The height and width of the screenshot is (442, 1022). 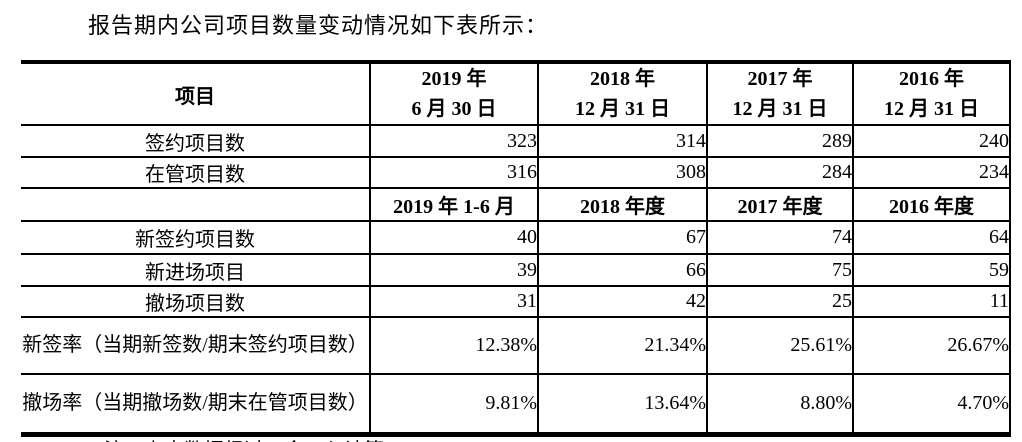 What do you see at coordinates (622, 345) in the screenshot?
I see `cell-value: 21.34%` at bounding box center [622, 345].